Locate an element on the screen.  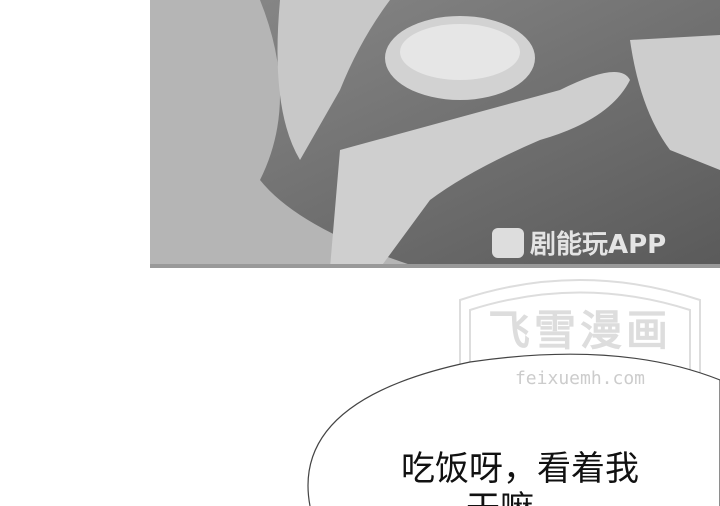
site-url: feixuemh.com is located at coordinates (580, 378).